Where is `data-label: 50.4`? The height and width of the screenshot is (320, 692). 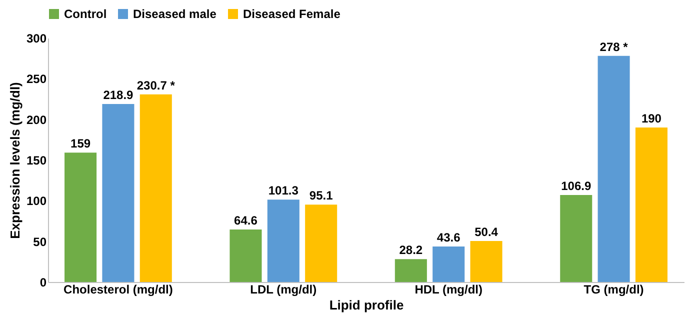 data-label: 50.4 is located at coordinates (486, 232).